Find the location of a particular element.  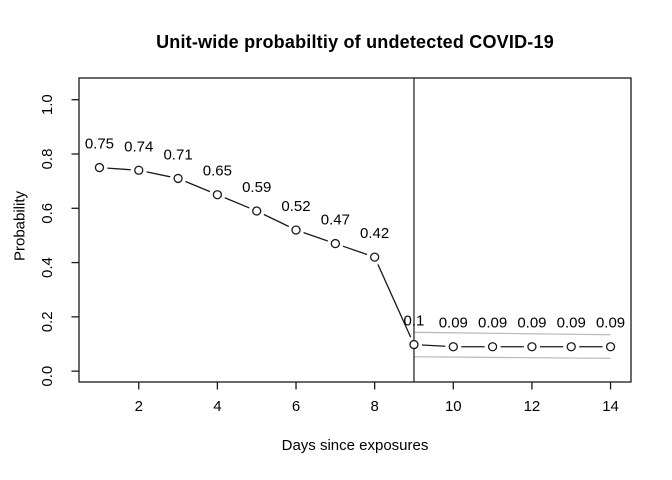

x-tick-label: 12 is located at coordinates (532, 406).